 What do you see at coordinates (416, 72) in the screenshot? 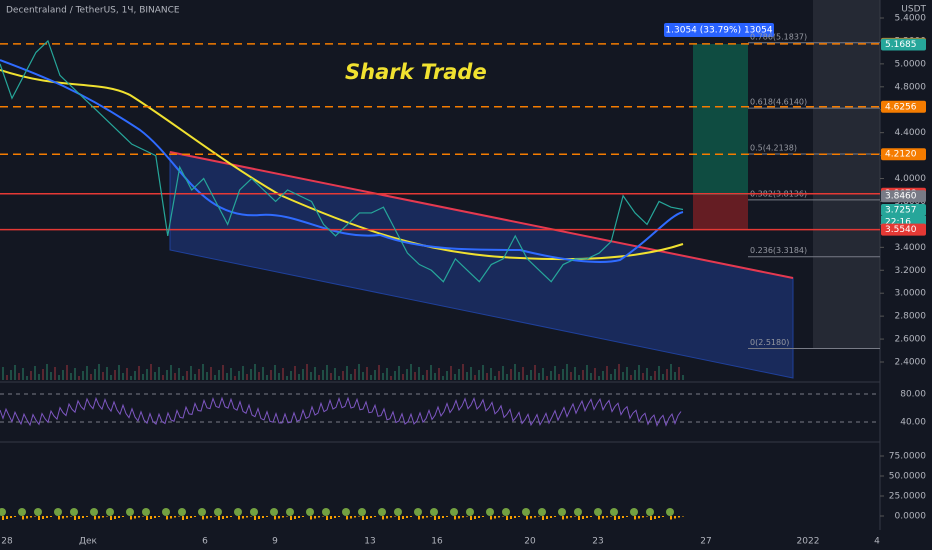
I see `brand: Shark Trade` at bounding box center [416, 72].